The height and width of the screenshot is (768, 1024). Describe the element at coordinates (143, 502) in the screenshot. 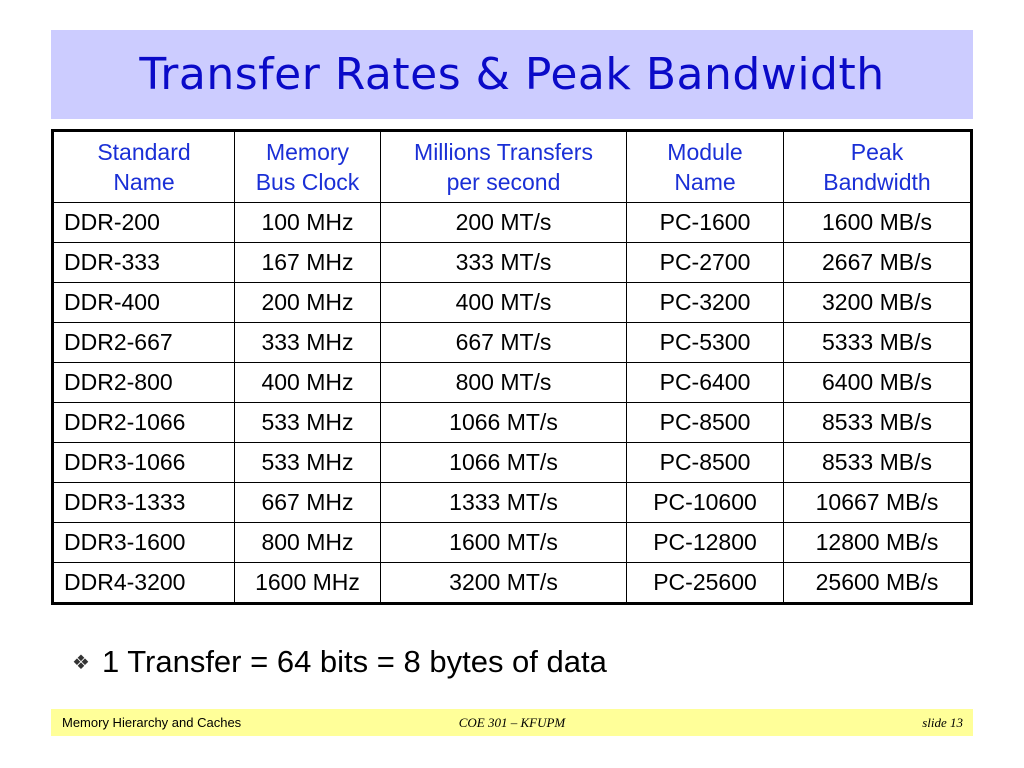

I see `standard-name-cell: DDR3-1333` at that location.